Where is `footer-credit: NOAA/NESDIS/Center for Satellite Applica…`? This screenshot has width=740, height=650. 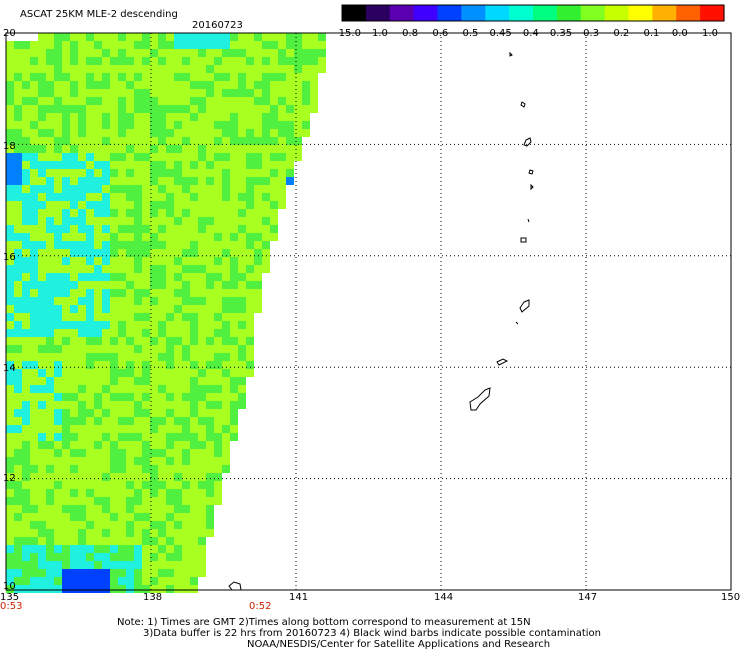
footer-credit: NOAA/NESDIS/Center for Satellite Applica… is located at coordinates (399, 644).